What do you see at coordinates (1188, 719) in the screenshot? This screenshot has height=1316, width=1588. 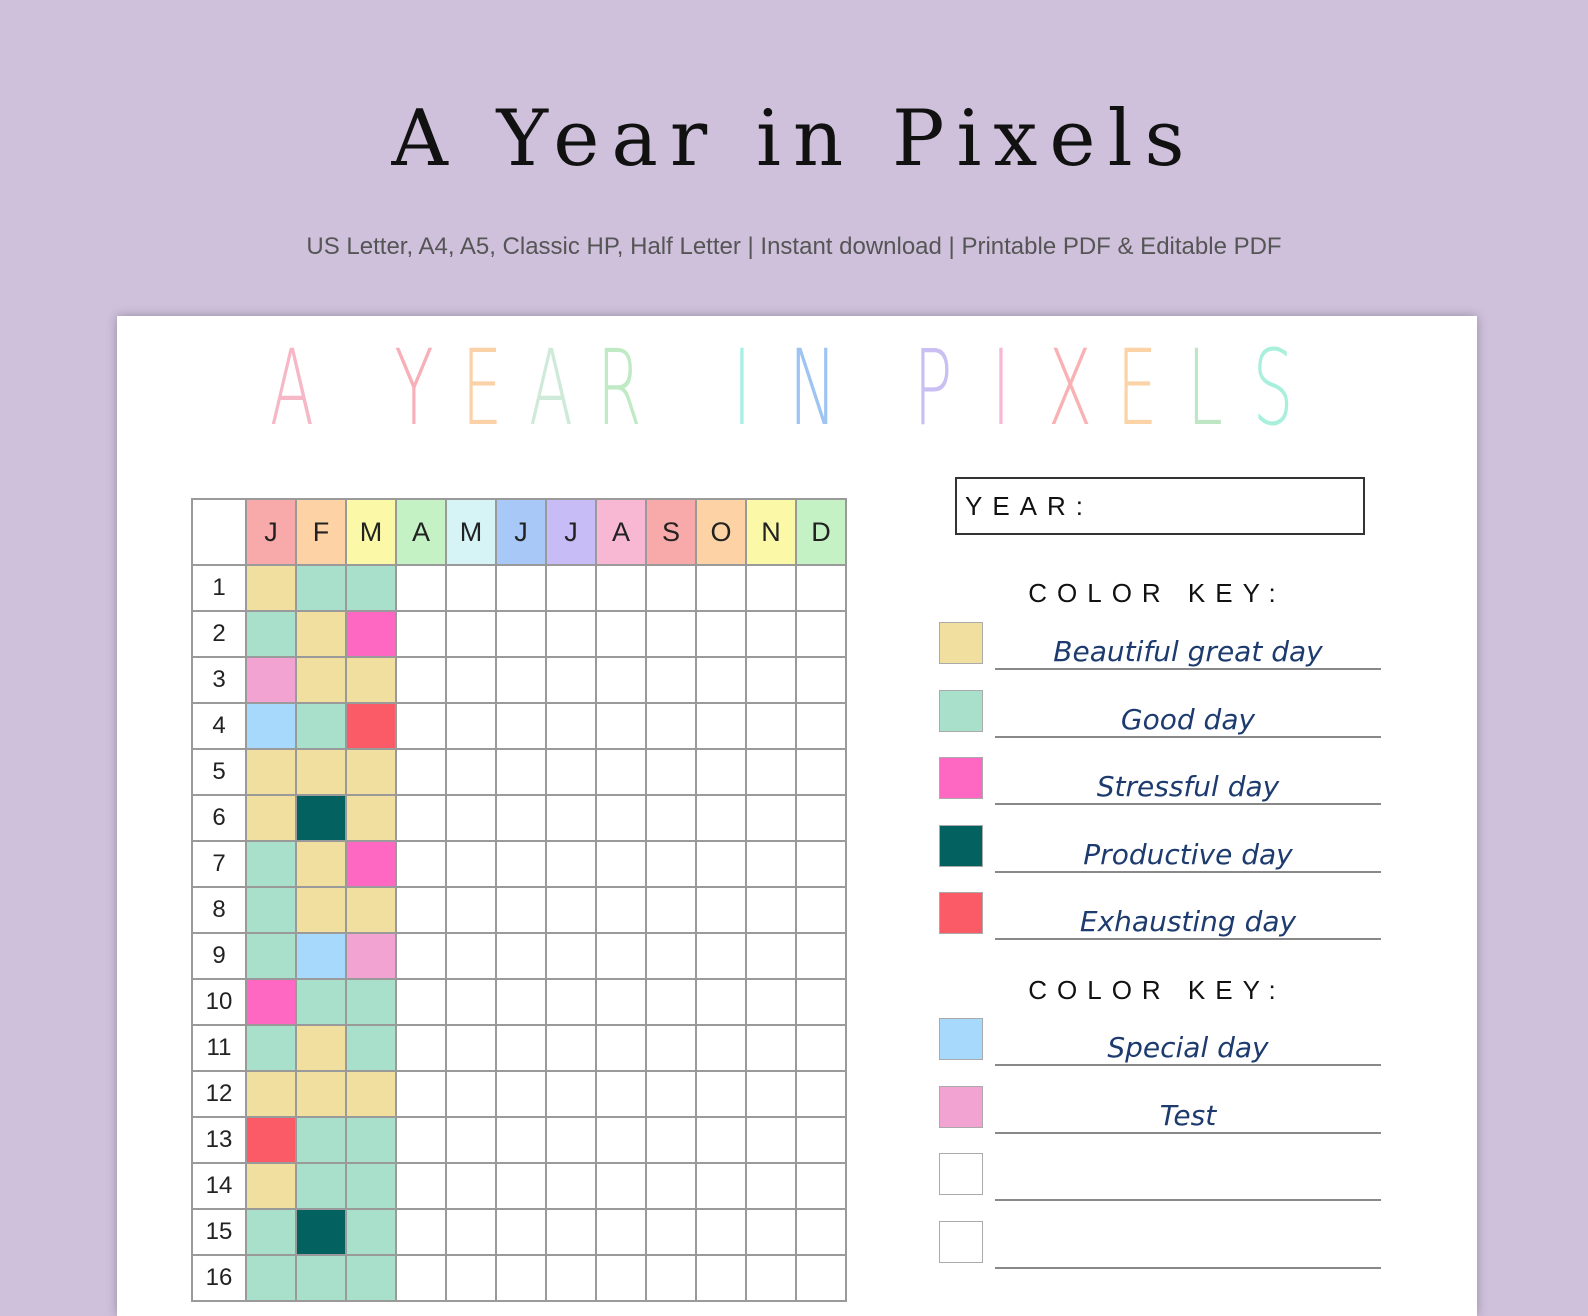 I see `color-key-label: Good day` at bounding box center [1188, 719].